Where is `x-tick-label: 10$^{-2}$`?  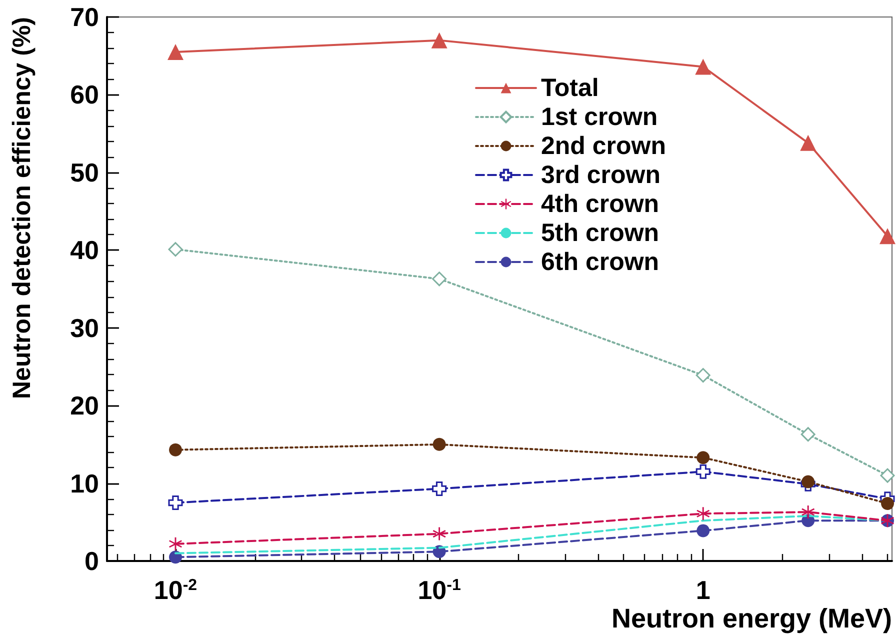 x-tick-label: 10$^{-2}$ is located at coordinates (176, 590).